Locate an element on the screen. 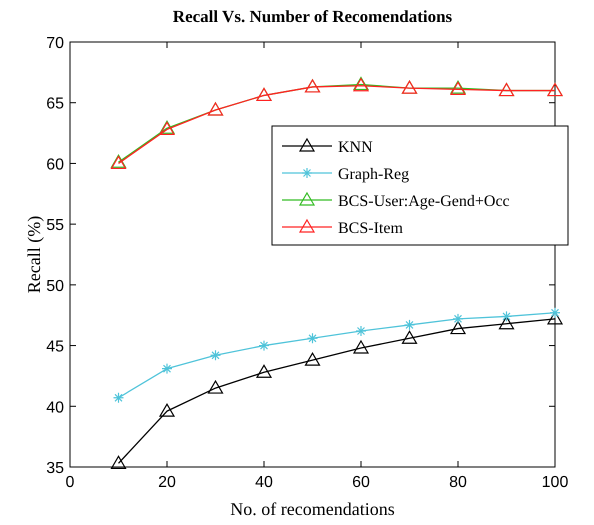  y-tick-label: 60 is located at coordinates (55, 165).